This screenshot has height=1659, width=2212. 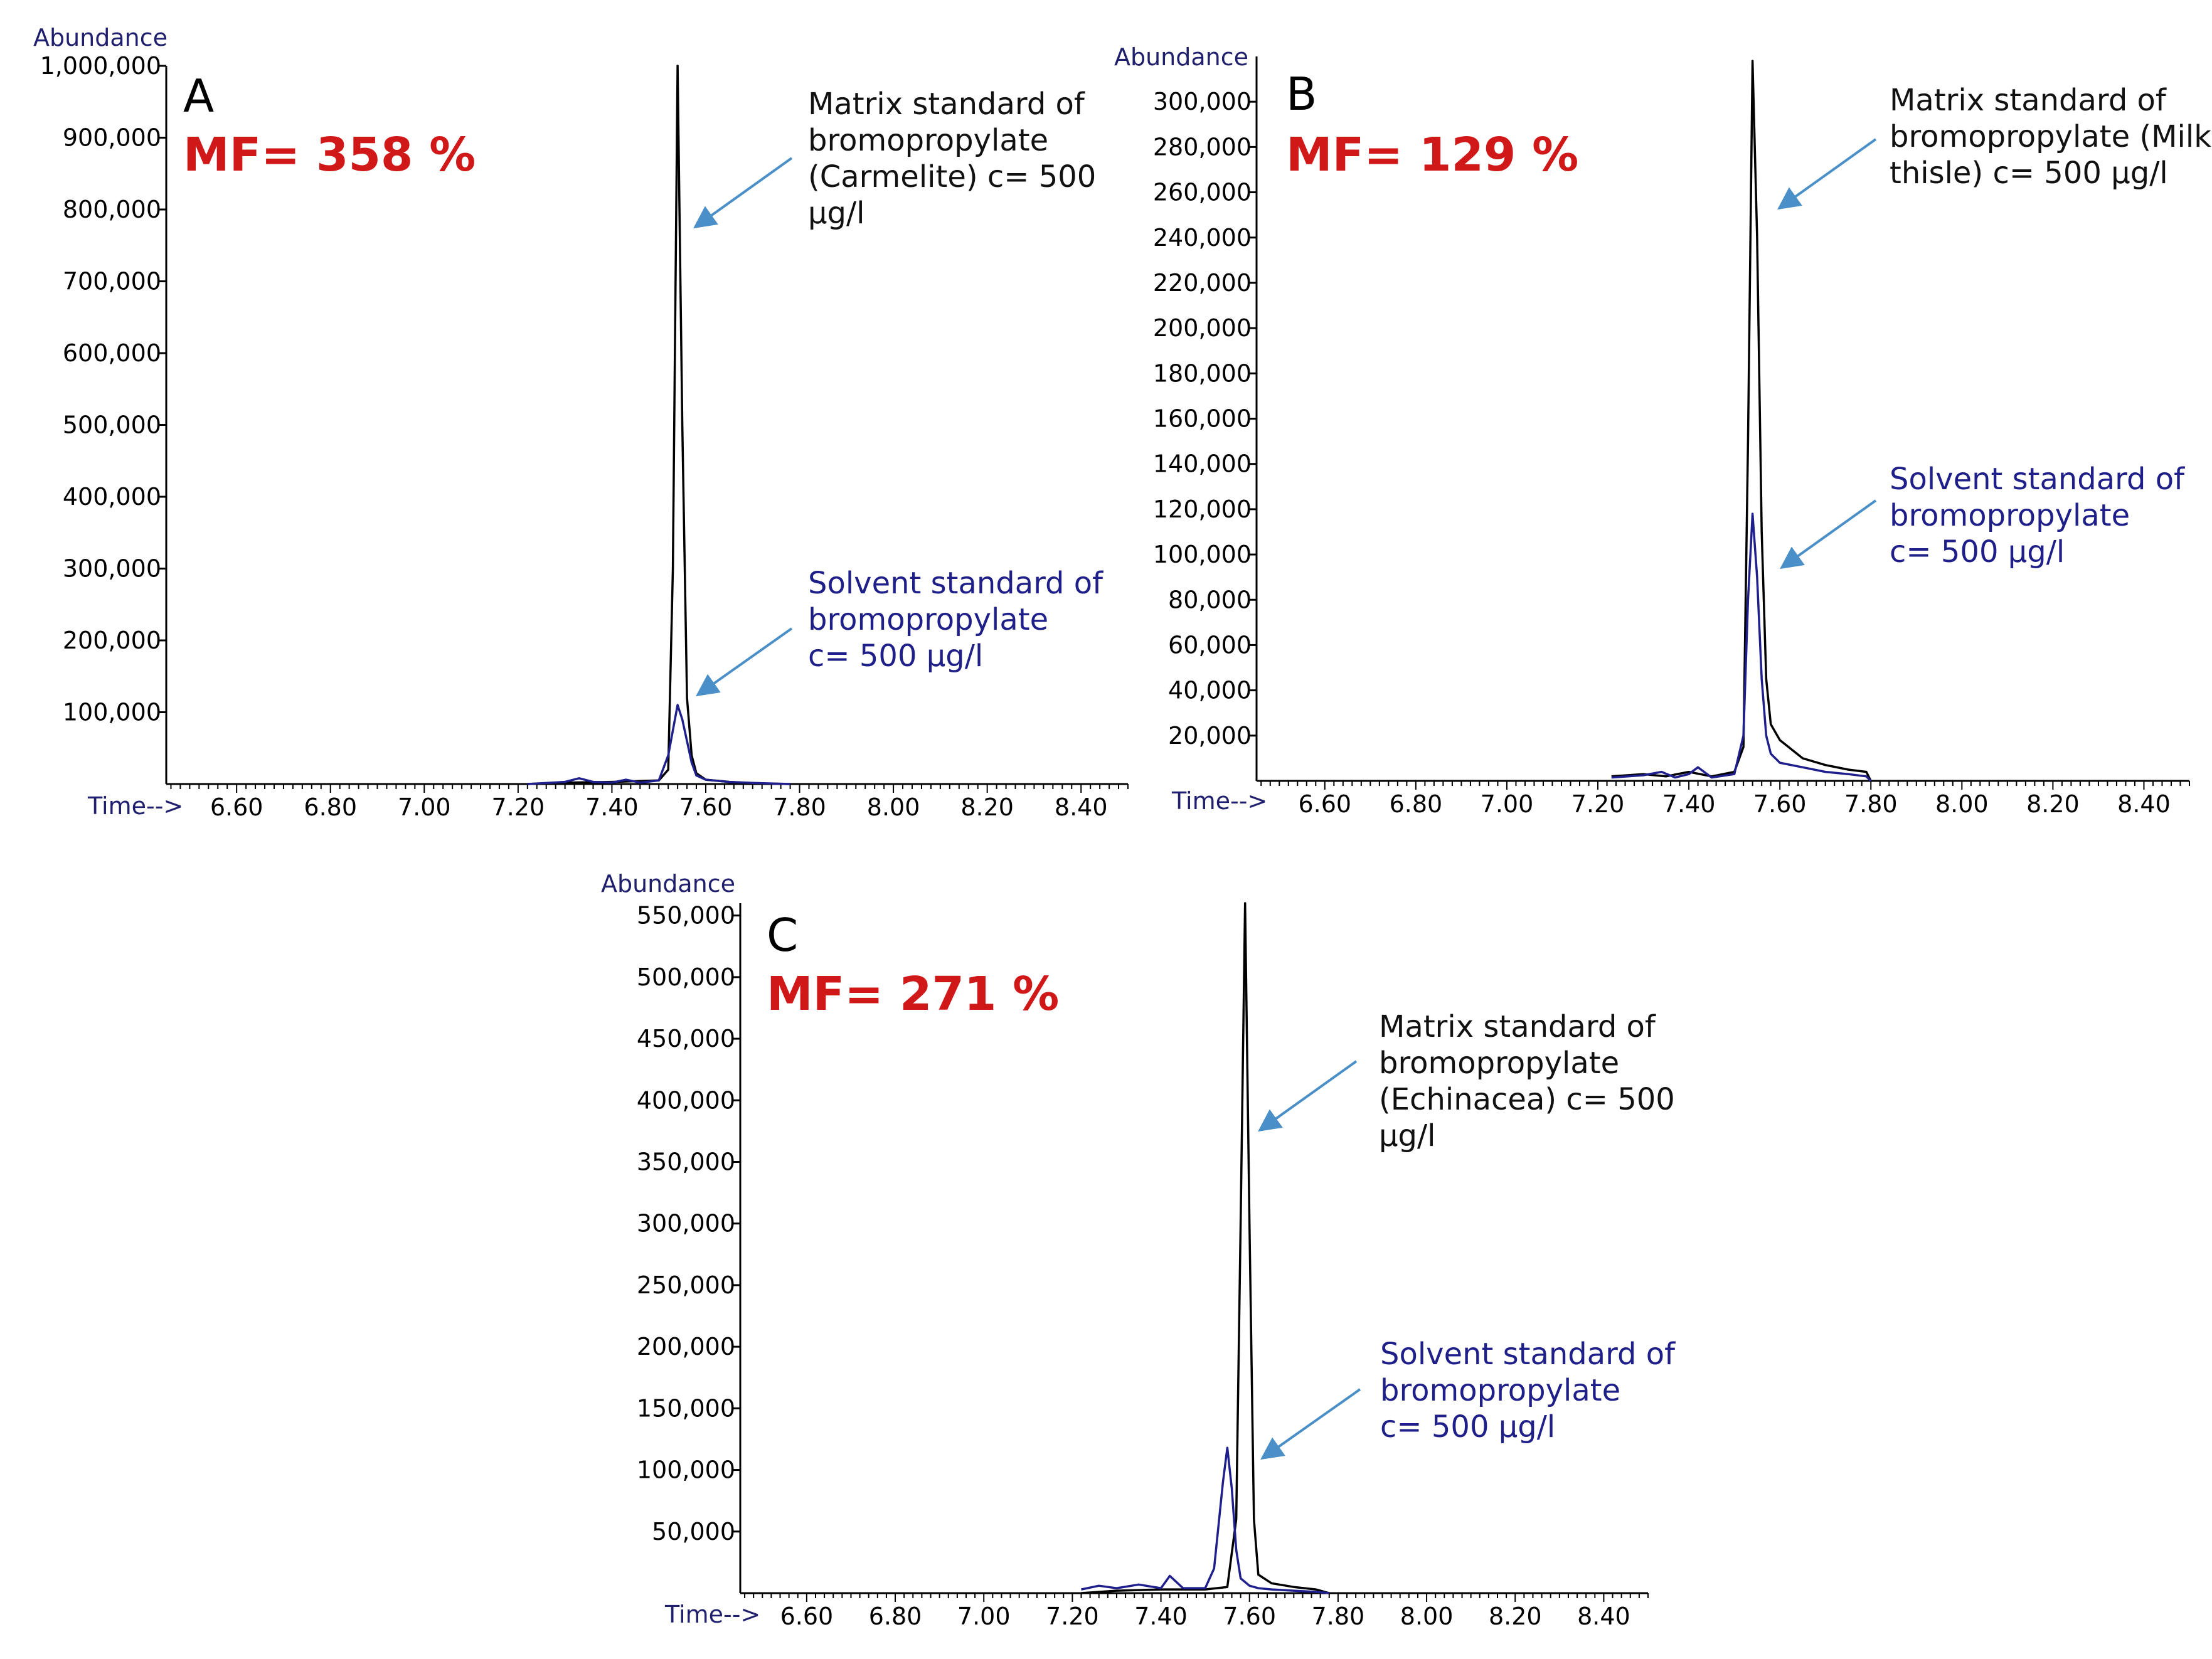 What do you see at coordinates (955, 583) in the screenshot?
I see `panel-a-solvent-line-1: Solvent standard of` at bounding box center [955, 583].